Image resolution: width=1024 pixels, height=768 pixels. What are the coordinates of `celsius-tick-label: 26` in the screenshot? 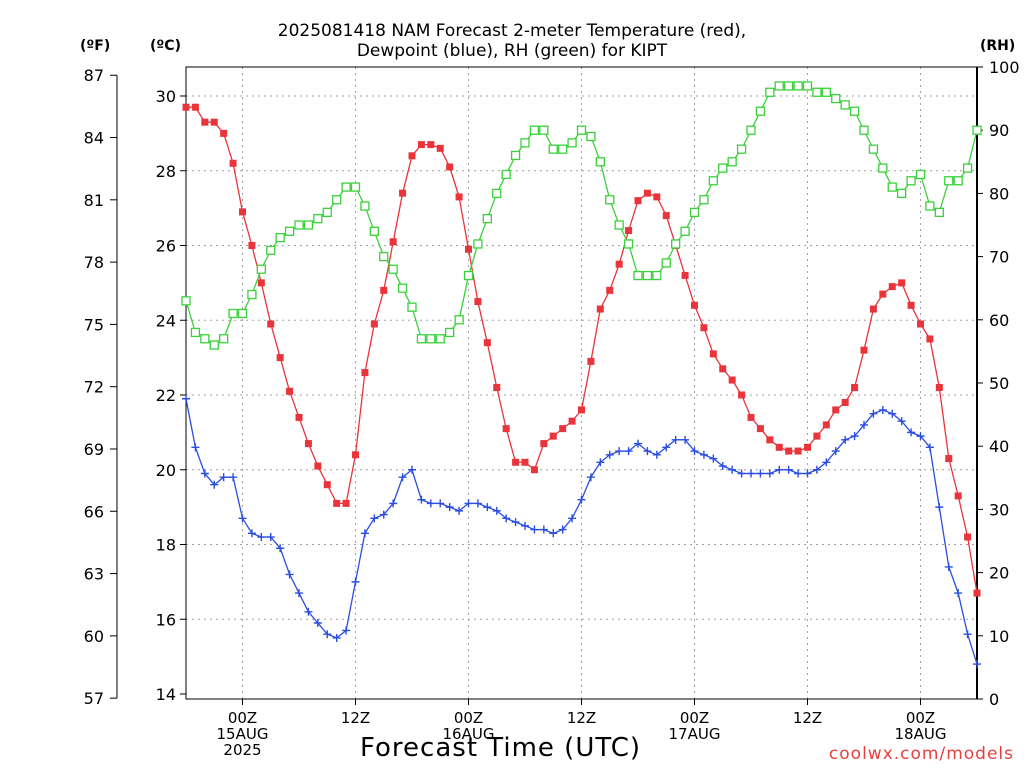 It's located at (166, 246).